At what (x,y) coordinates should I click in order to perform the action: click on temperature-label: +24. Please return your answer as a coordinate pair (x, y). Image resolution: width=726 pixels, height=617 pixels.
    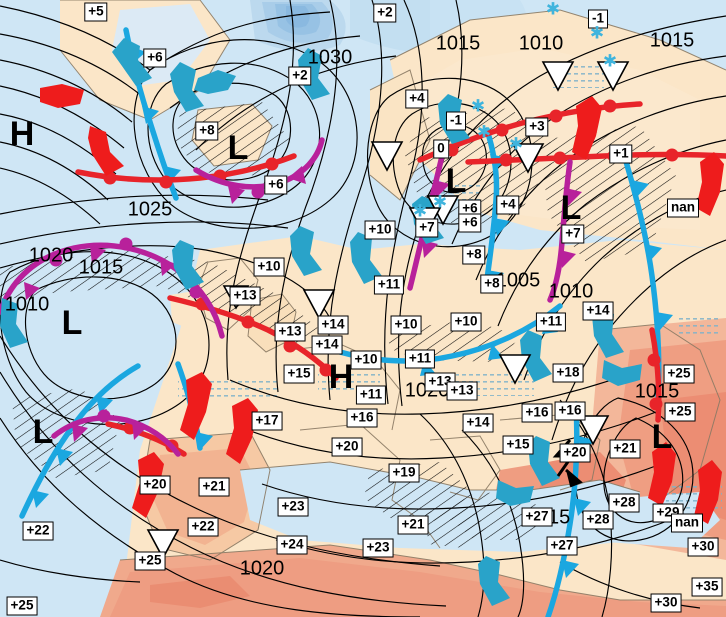
    Looking at the image, I should click on (292, 545).